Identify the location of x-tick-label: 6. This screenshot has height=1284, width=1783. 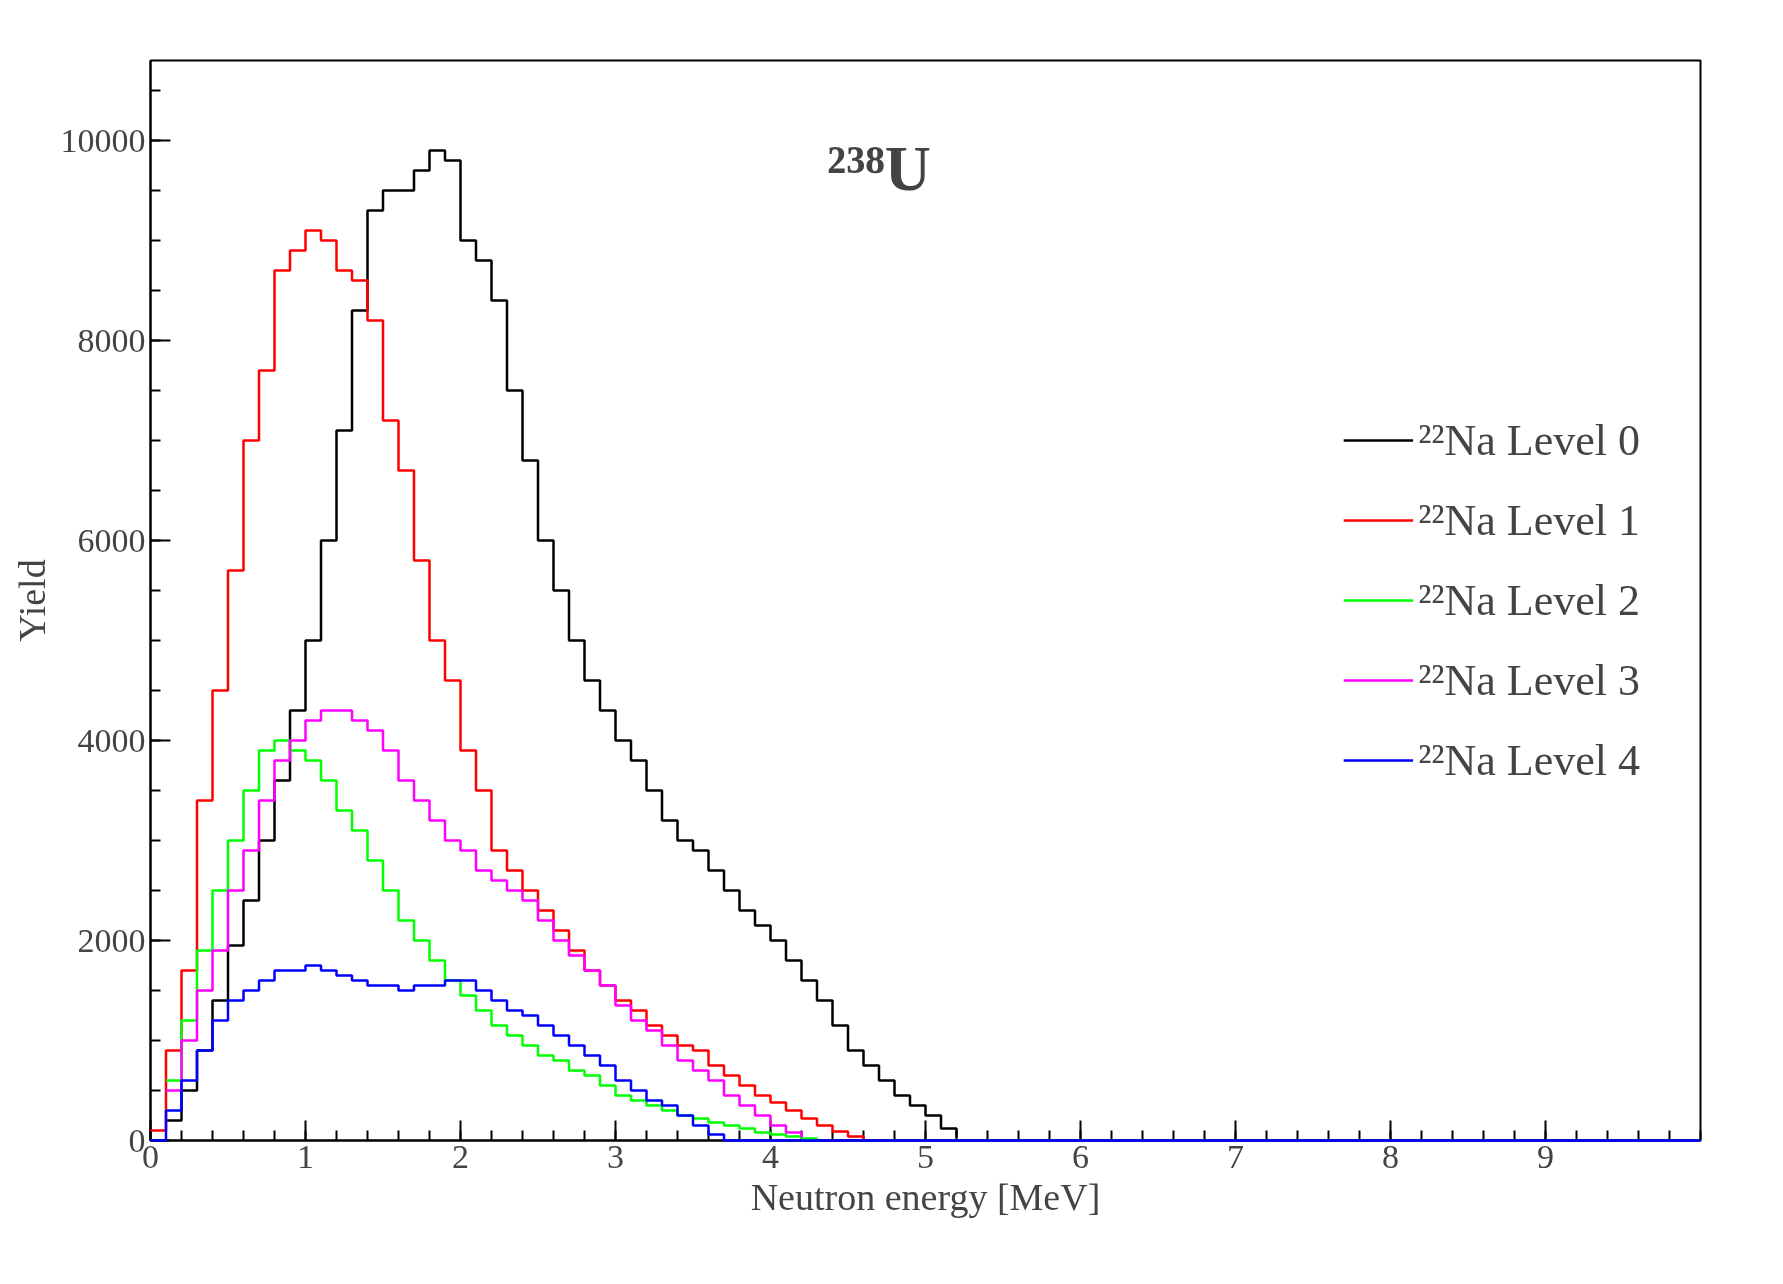
(1080, 1156).